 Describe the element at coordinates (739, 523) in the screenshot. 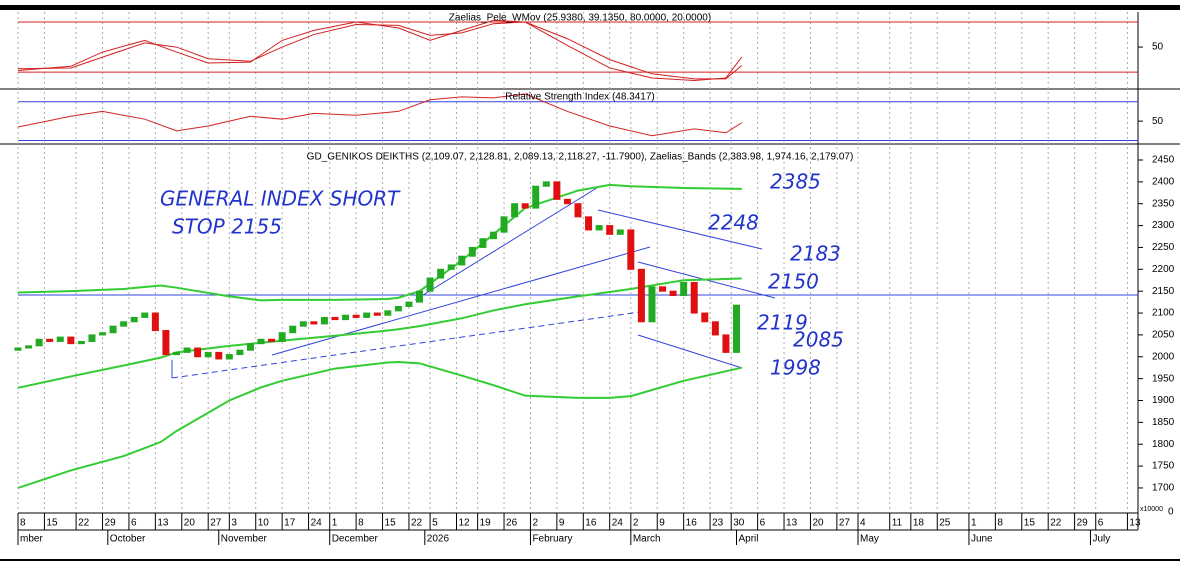

I see `x-tick-label: 30` at that location.